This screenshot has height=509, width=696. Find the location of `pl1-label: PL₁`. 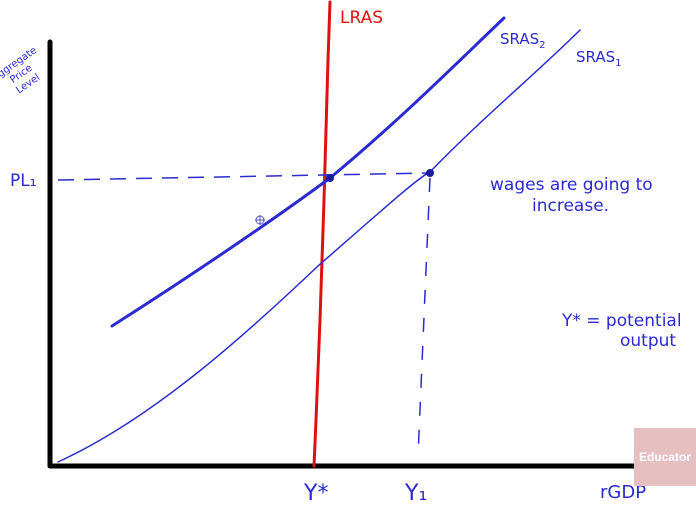

pl1-label: PL₁ is located at coordinates (23, 181).